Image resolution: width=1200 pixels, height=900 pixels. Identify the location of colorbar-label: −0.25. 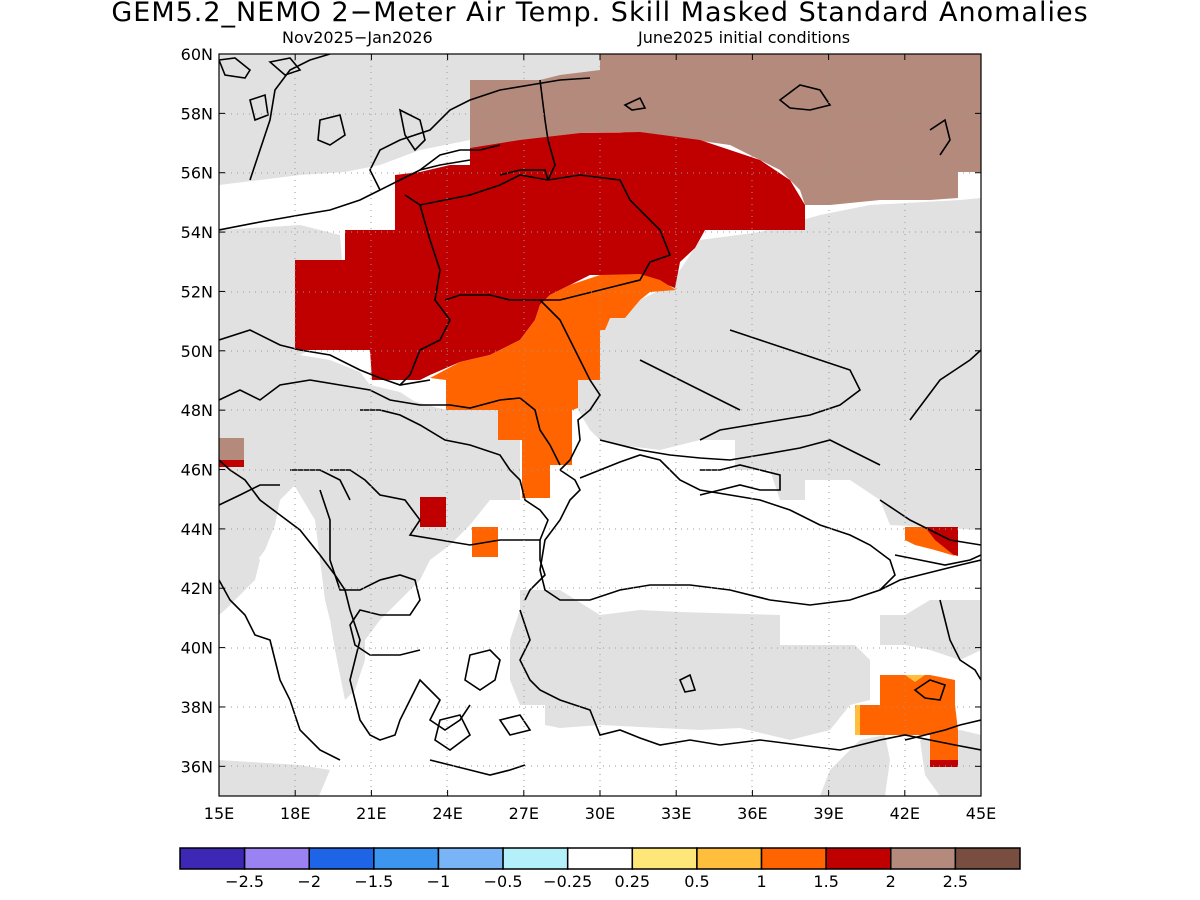
(567, 881).